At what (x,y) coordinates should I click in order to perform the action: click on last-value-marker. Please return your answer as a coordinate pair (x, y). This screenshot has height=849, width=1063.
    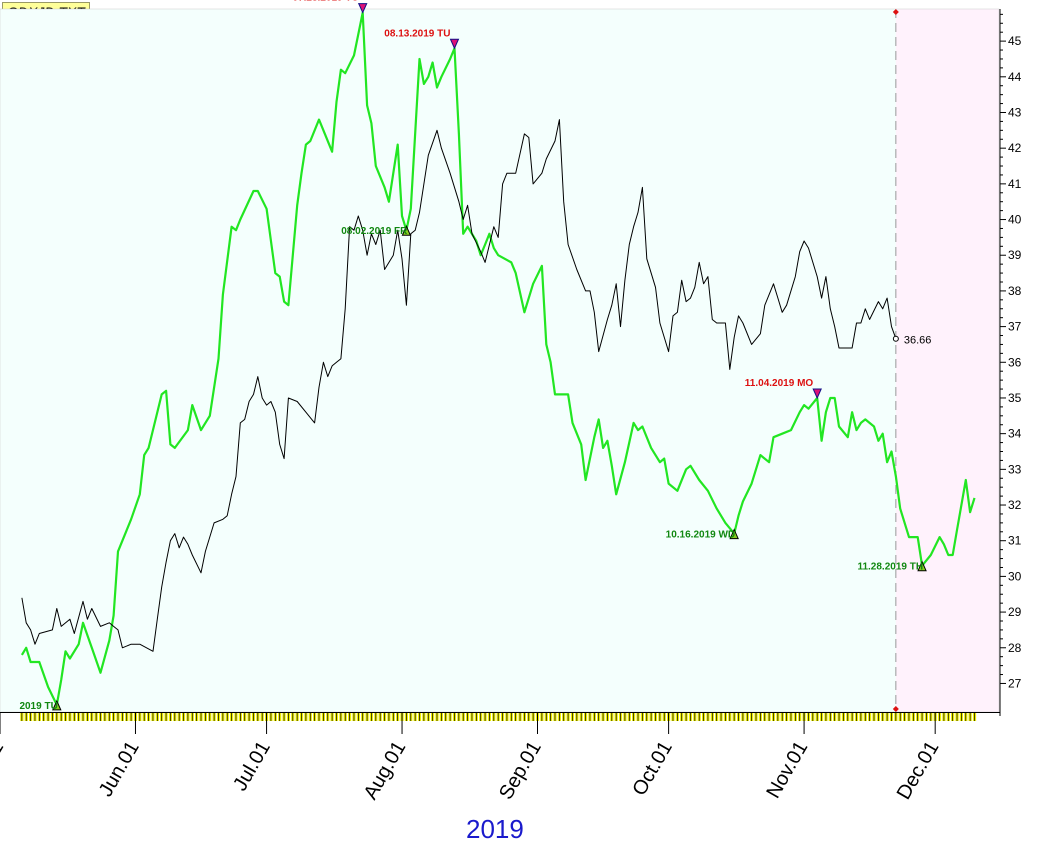
    Looking at the image, I should click on (895, 338).